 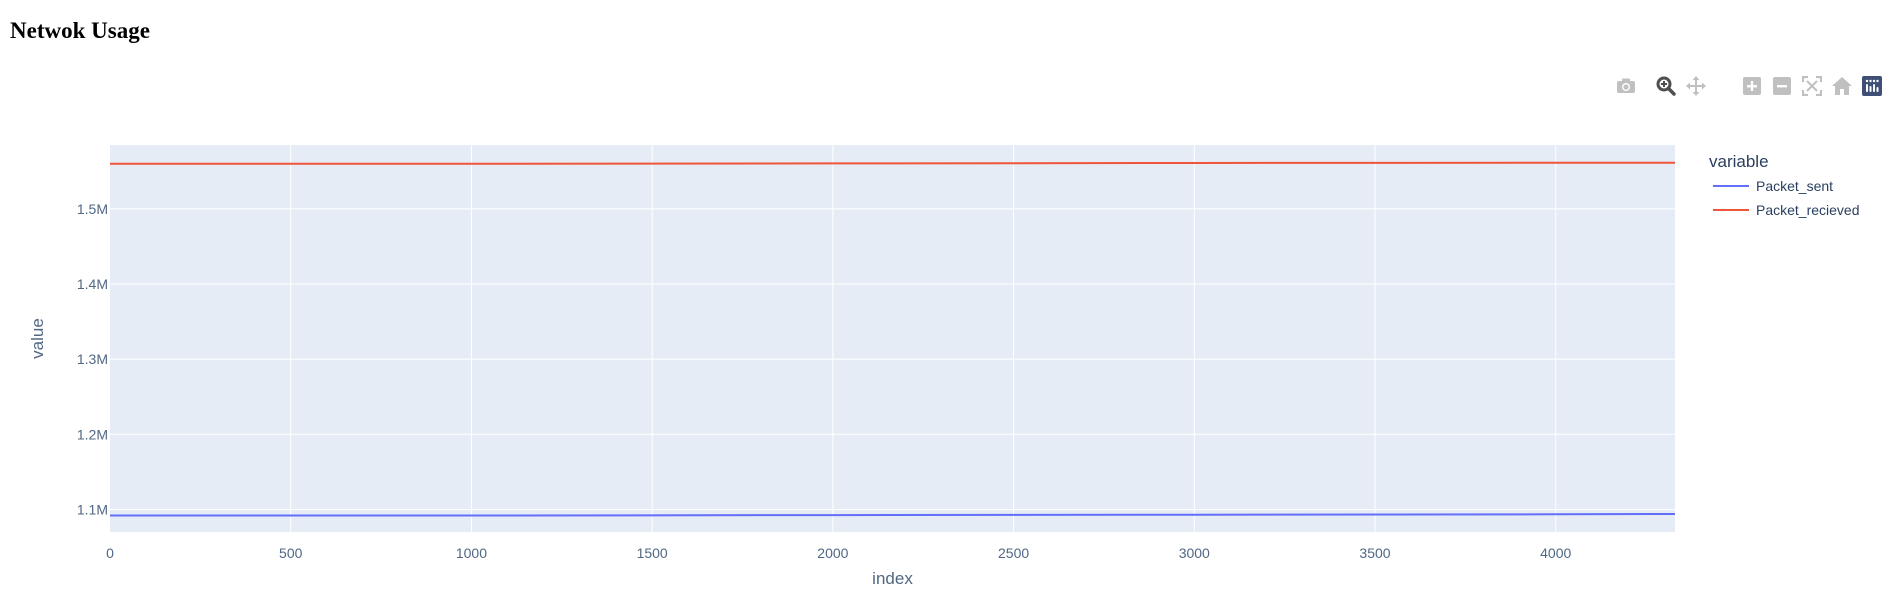 I want to click on legend-item: Packet_sent, so click(x=1773, y=186).